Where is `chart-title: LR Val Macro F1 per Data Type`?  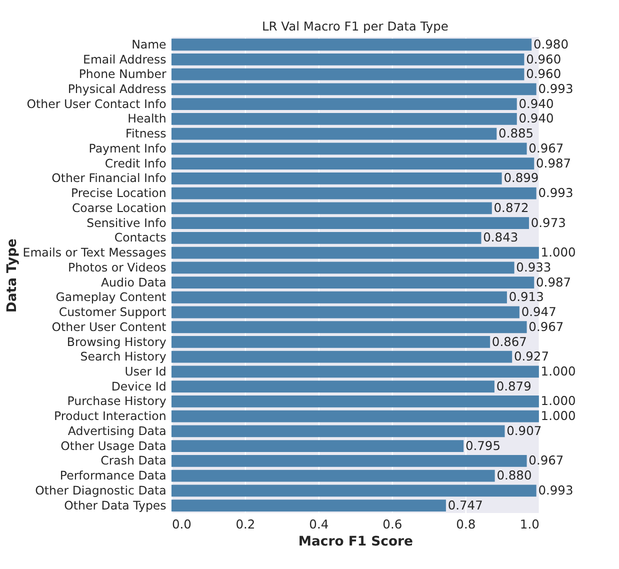 chart-title: LR Val Macro F1 per Data Type is located at coordinates (355, 27).